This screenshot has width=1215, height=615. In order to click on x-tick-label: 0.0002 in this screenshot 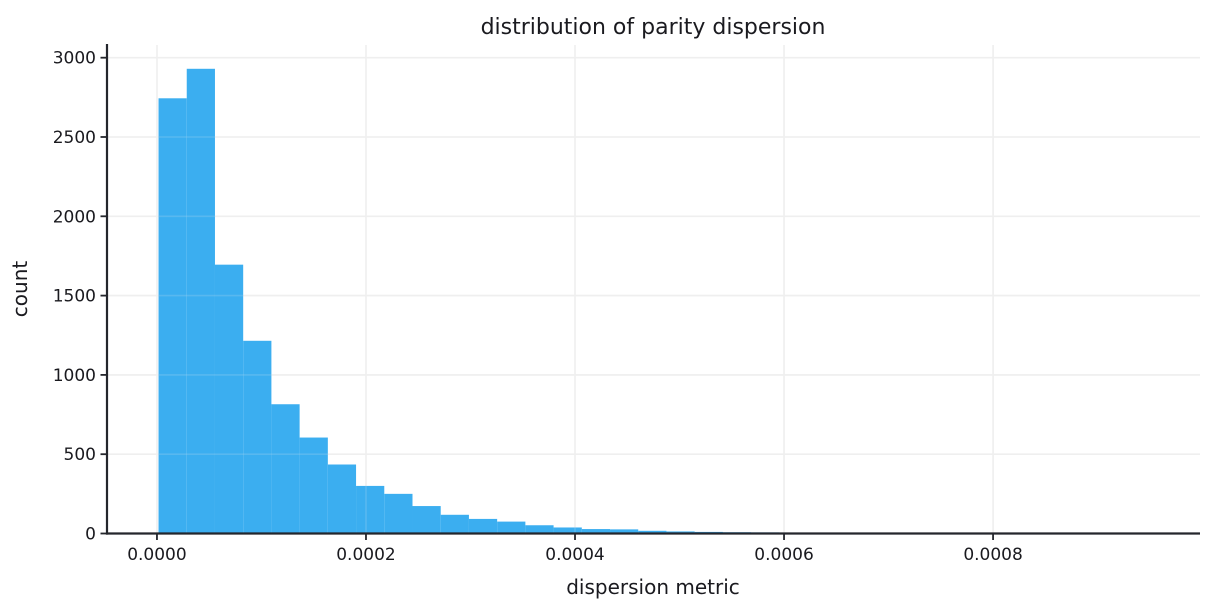, I will do `click(365, 555)`.